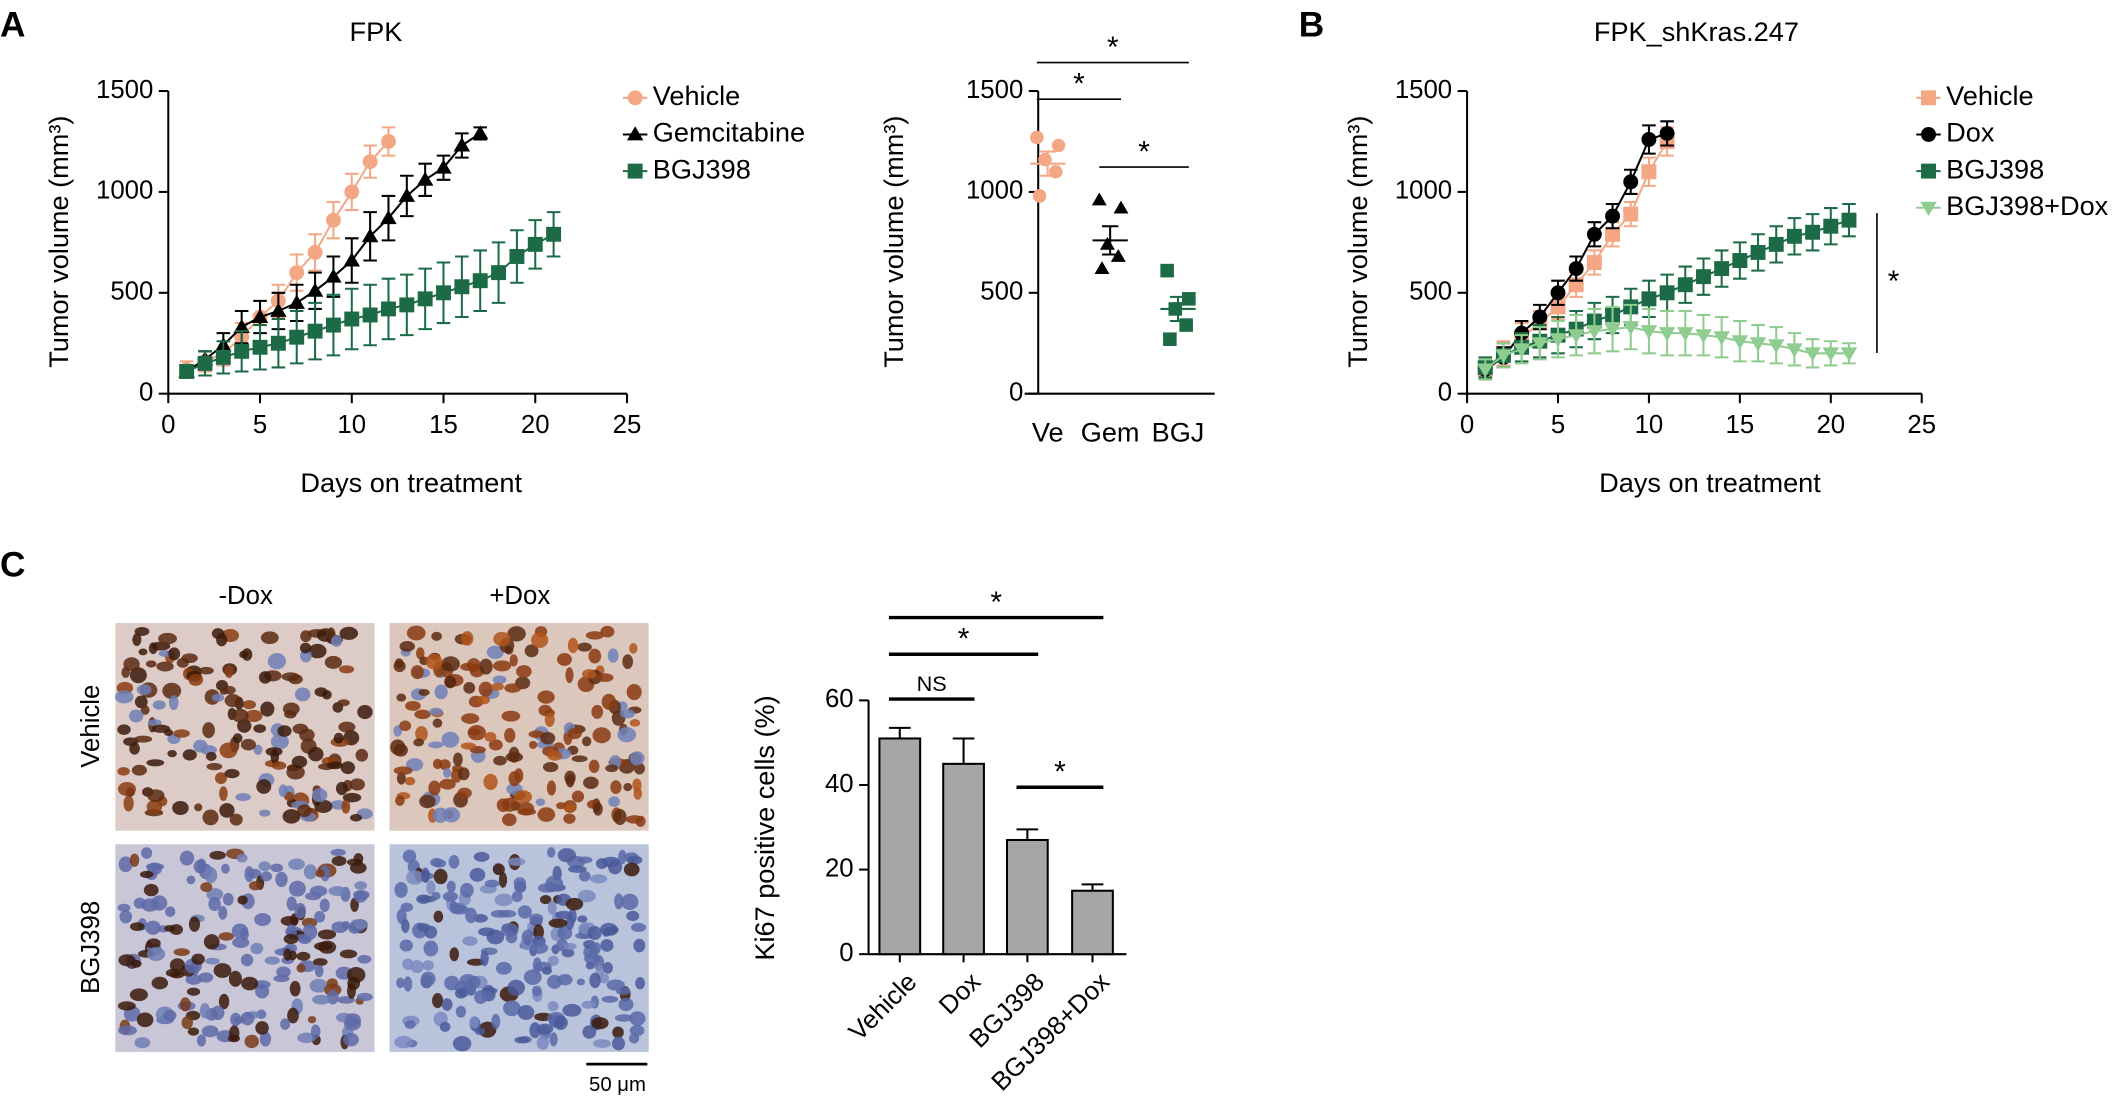 The height and width of the screenshot is (1109, 2128). Describe the element at coordinates (91, 947) in the screenshot. I see `row-label: BGJ398` at that location.